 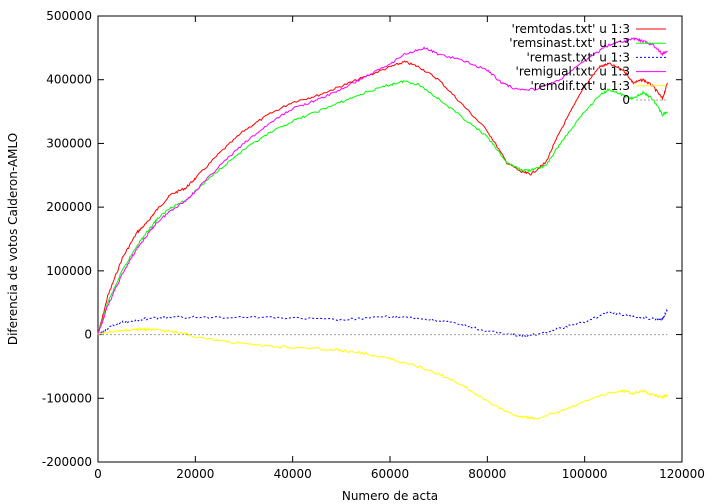 I want to click on legend-label-5: 'remdif.txt' u 1:3, so click(x=580, y=86).